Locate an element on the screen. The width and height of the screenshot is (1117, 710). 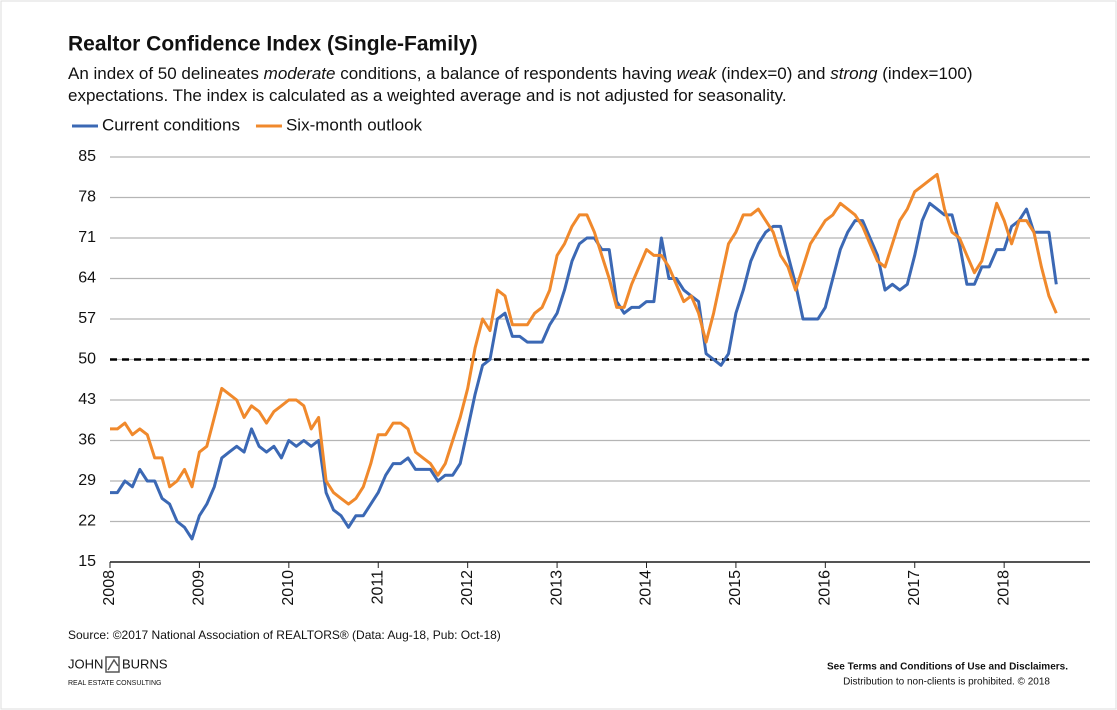
y-tick-label: 85 is located at coordinates (87, 156).